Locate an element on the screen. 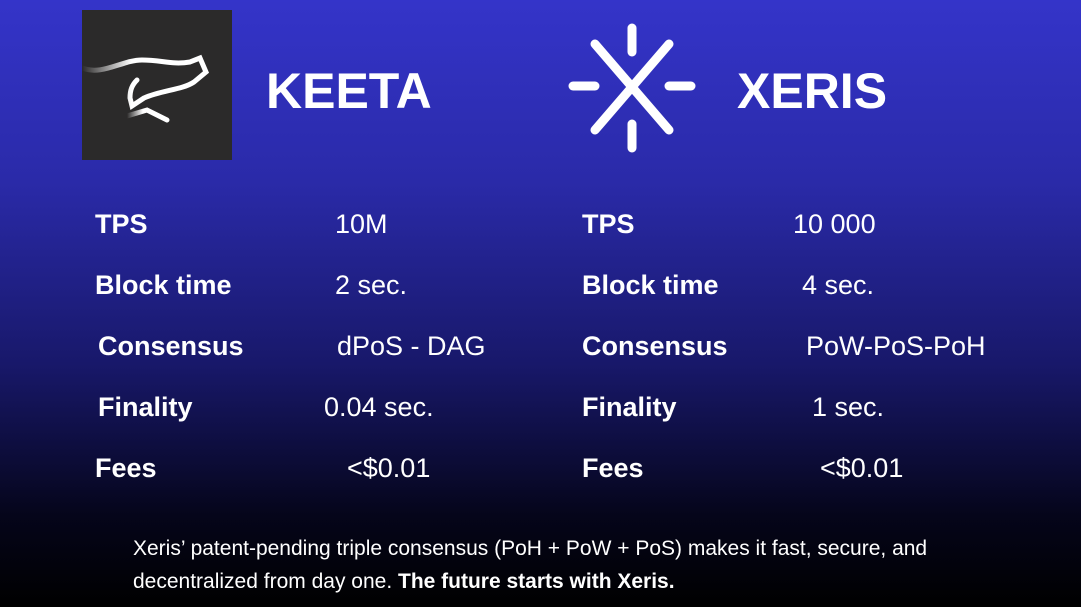 The width and height of the screenshot is (1081, 607). xeris-consensus-value: PoW-PoS-PoH is located at coordinates (896, 346).